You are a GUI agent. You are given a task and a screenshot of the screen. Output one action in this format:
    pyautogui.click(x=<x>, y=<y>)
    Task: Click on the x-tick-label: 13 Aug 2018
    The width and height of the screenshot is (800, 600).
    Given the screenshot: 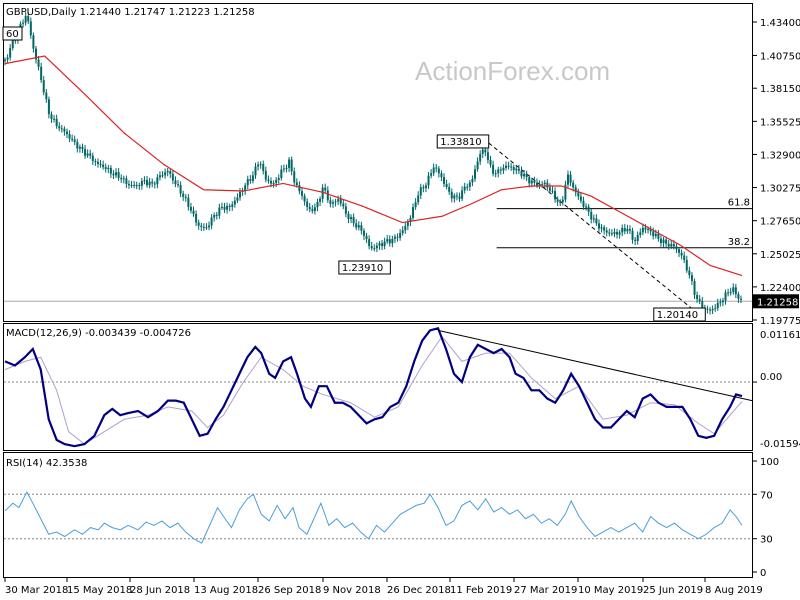 What is the action you would take?
    pyautogui.click(x=226, y=590)
    